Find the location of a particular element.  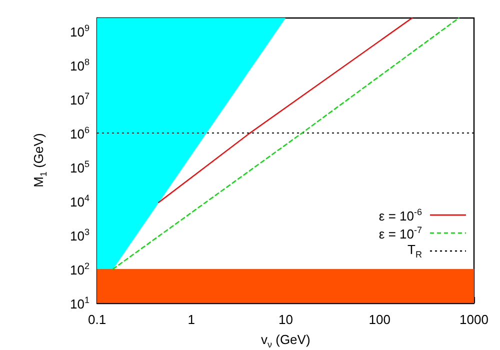

x-tick-label: 10 is located at coordinates (285, 319).